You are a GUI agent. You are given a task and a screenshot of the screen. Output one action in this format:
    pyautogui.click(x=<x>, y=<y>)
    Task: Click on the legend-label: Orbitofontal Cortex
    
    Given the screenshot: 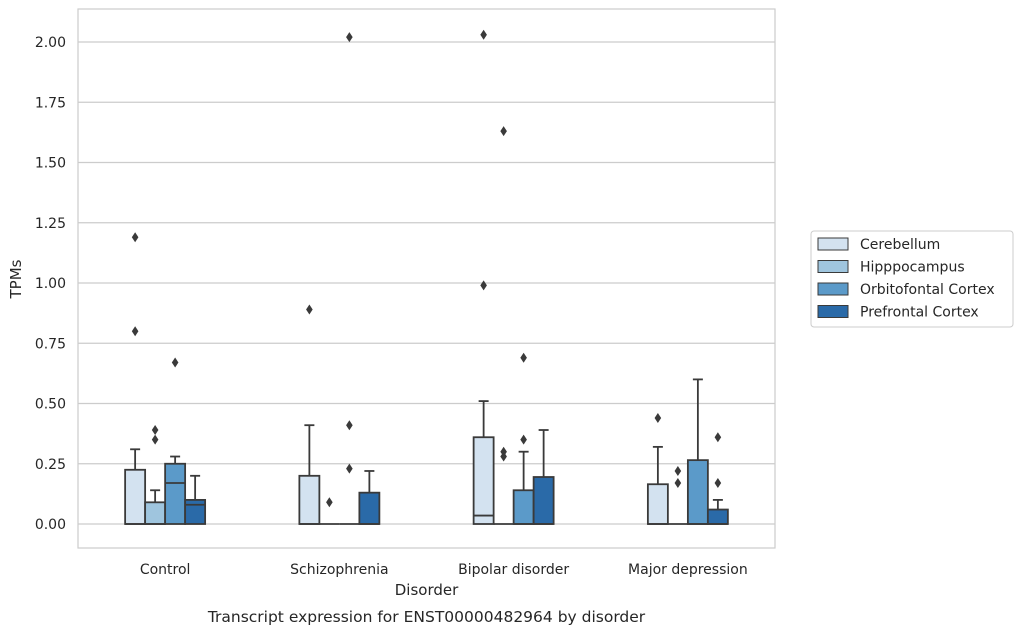 What is the action you would take?
    pyautogui.click(x=927, y=290)
    